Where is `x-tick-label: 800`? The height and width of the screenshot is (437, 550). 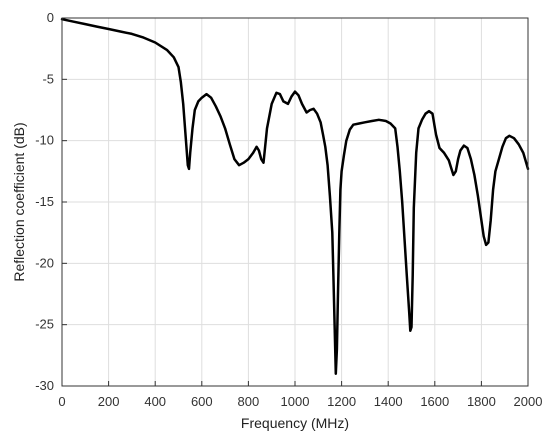
x-tick-label: 800 is located at coordinates (249, 401).